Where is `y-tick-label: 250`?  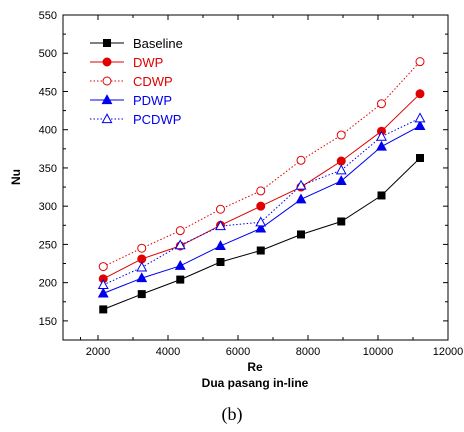
y-tick-label: 250 is located at coordinates (48, 245).